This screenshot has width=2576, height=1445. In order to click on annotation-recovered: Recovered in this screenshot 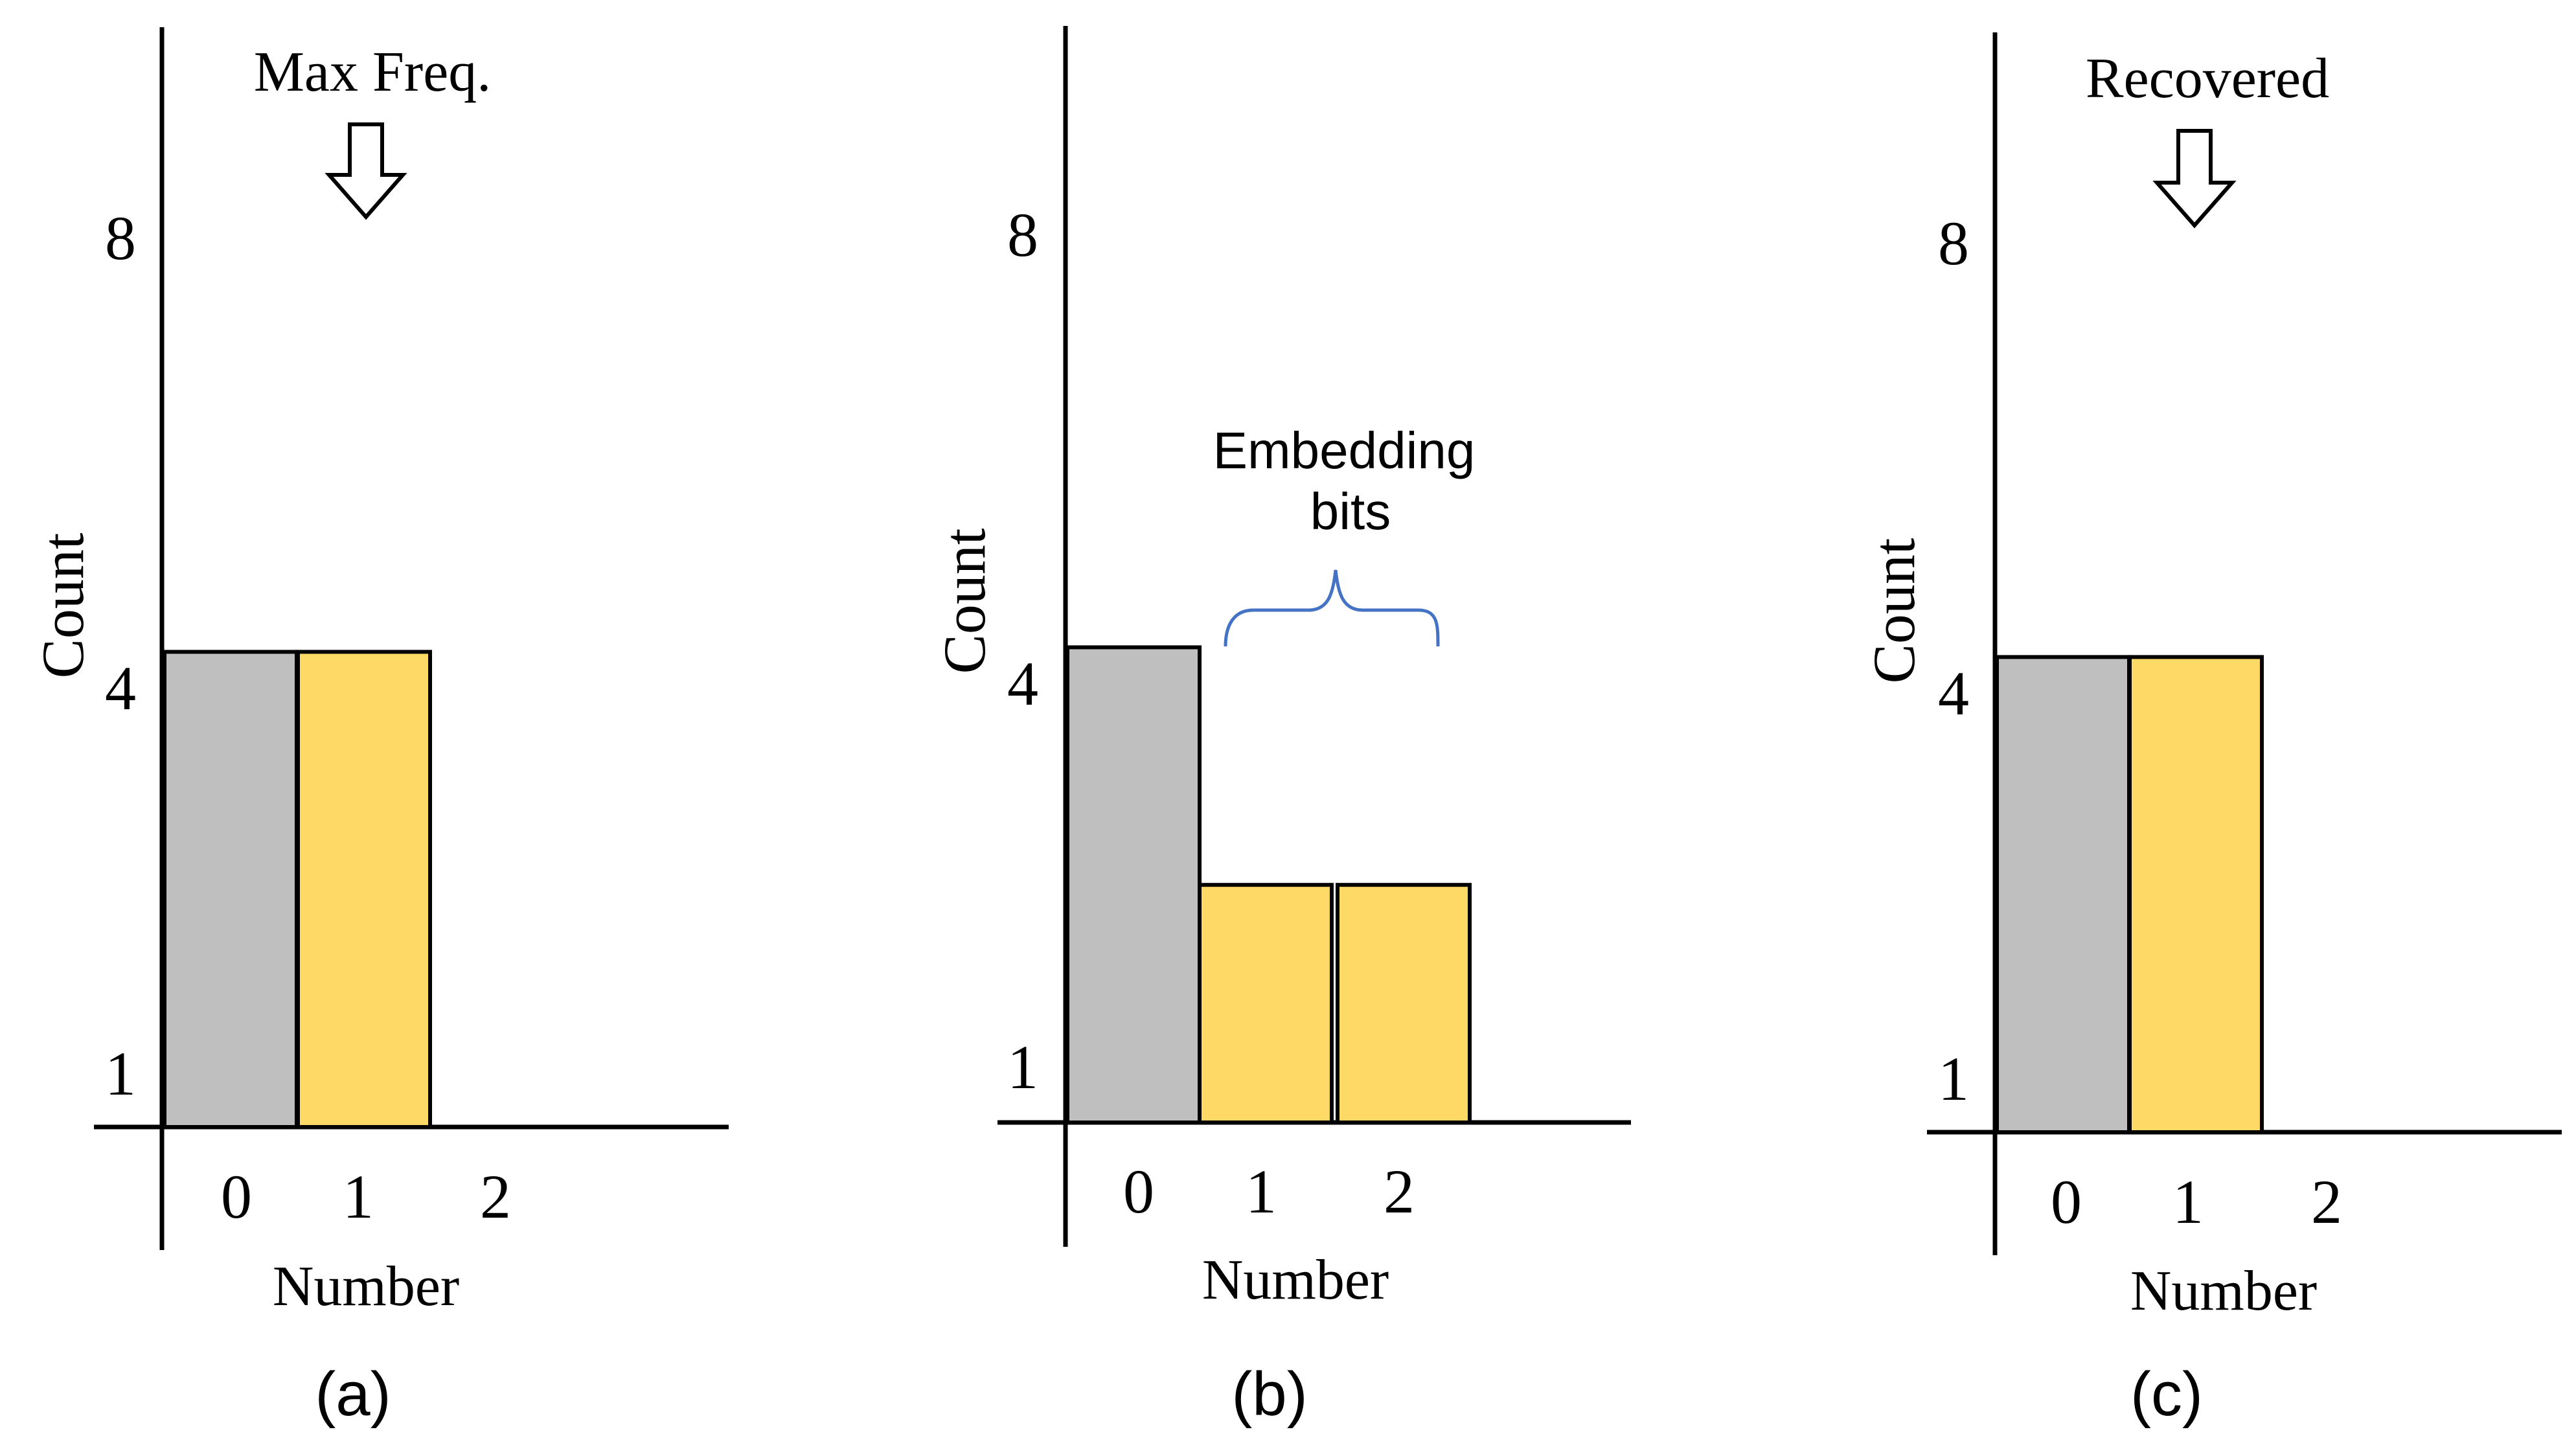, I will do `click(2207, 78)`.